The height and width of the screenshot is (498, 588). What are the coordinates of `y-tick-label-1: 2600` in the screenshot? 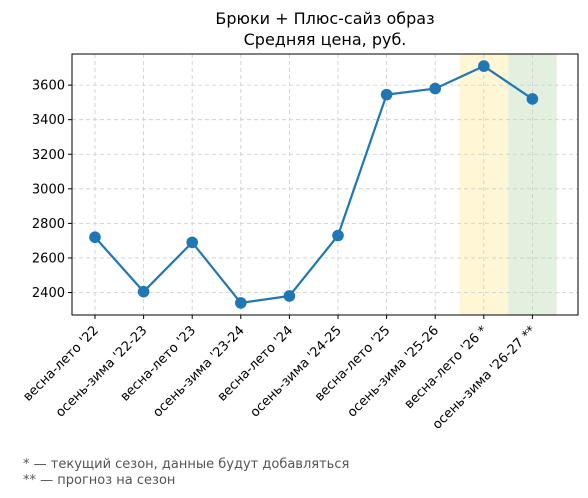 It's located at (48, 258).